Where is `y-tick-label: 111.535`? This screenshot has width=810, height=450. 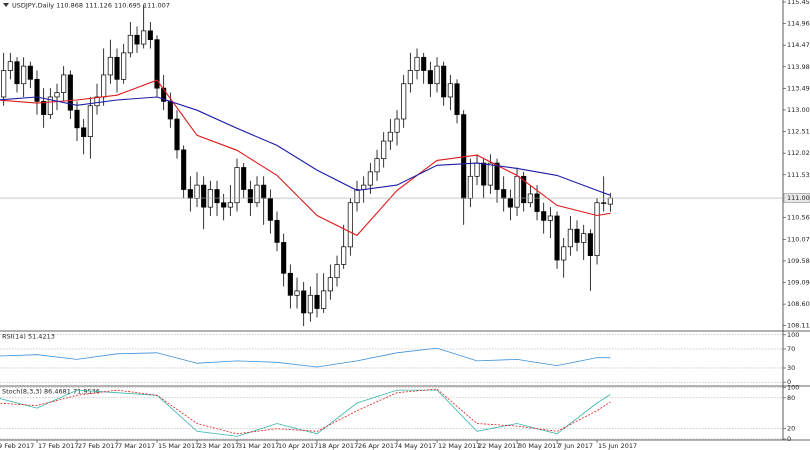
y-tick-label: 111.535 is located at coordinates (798, 175).